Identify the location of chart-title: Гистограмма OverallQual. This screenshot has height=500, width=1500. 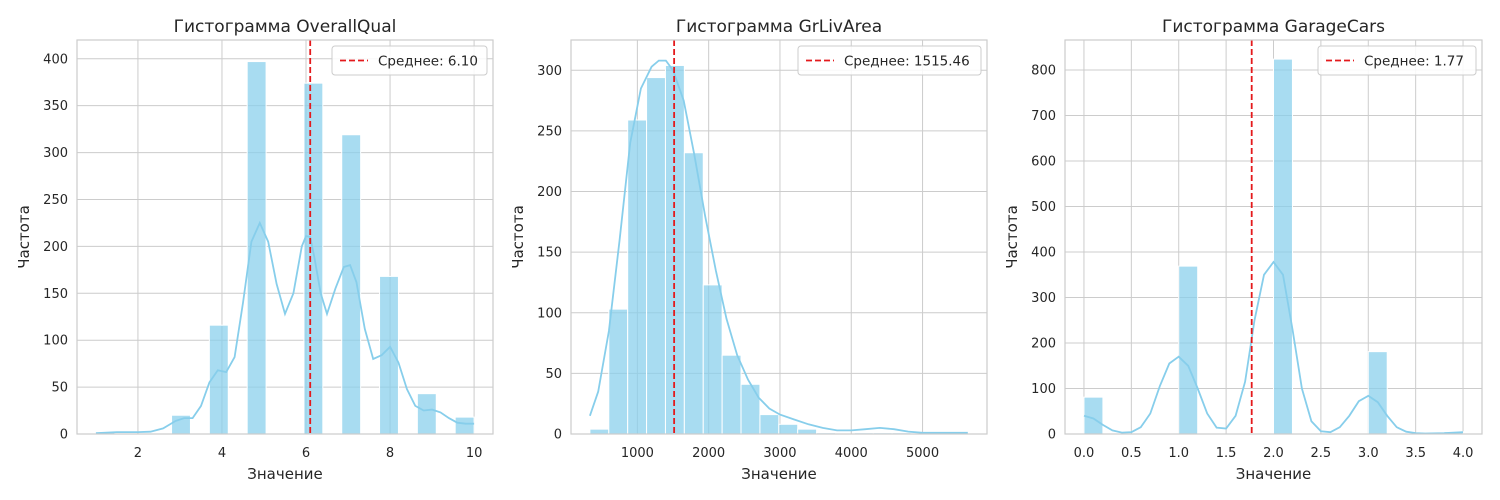
(285, 27).